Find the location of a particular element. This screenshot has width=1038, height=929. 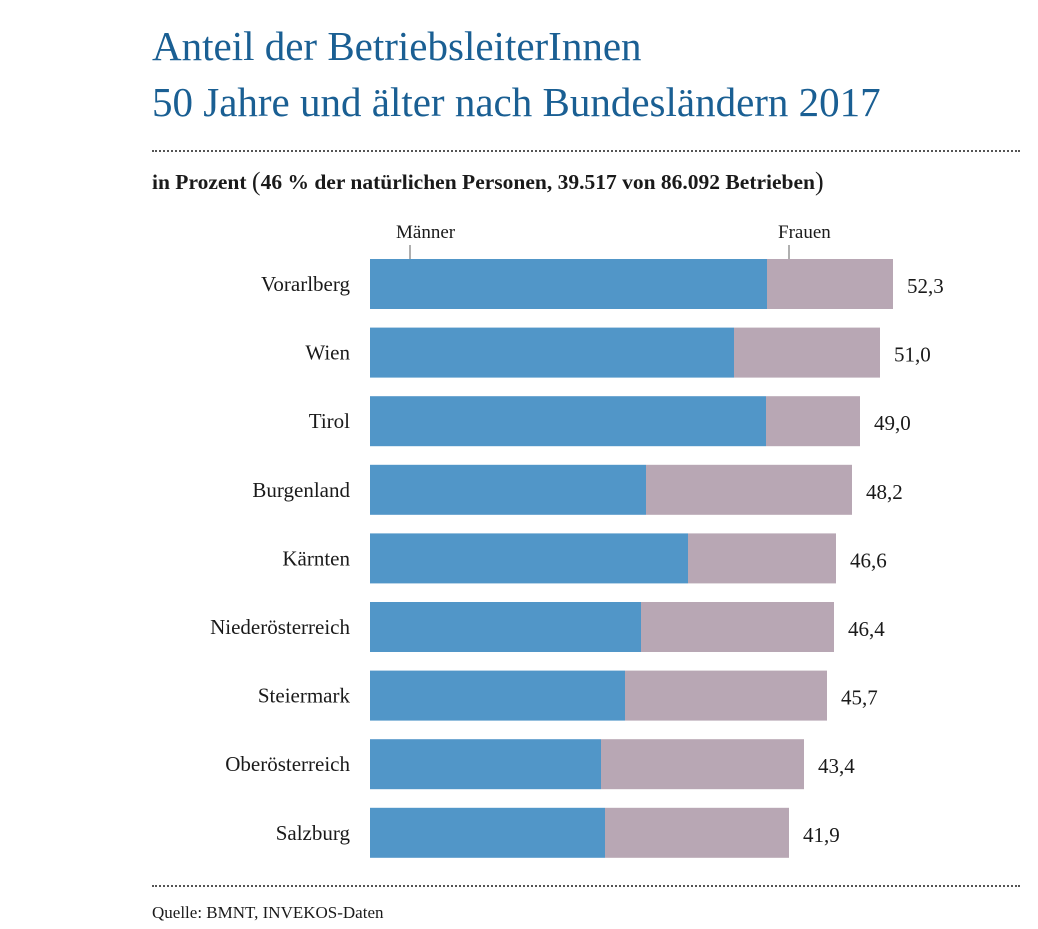

total-value-label-tirol: 49,0 is located at coordinates (892, 423).